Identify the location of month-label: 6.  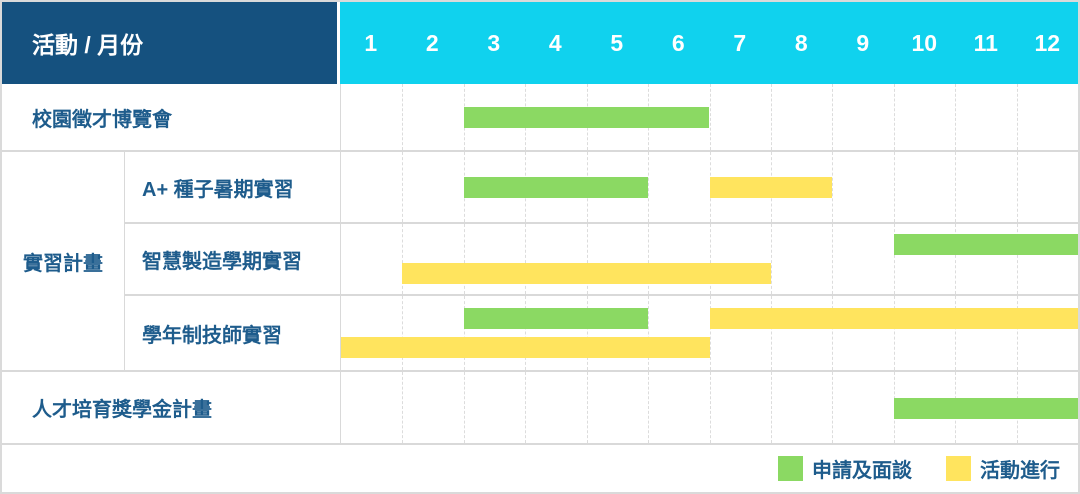
(678, 42).